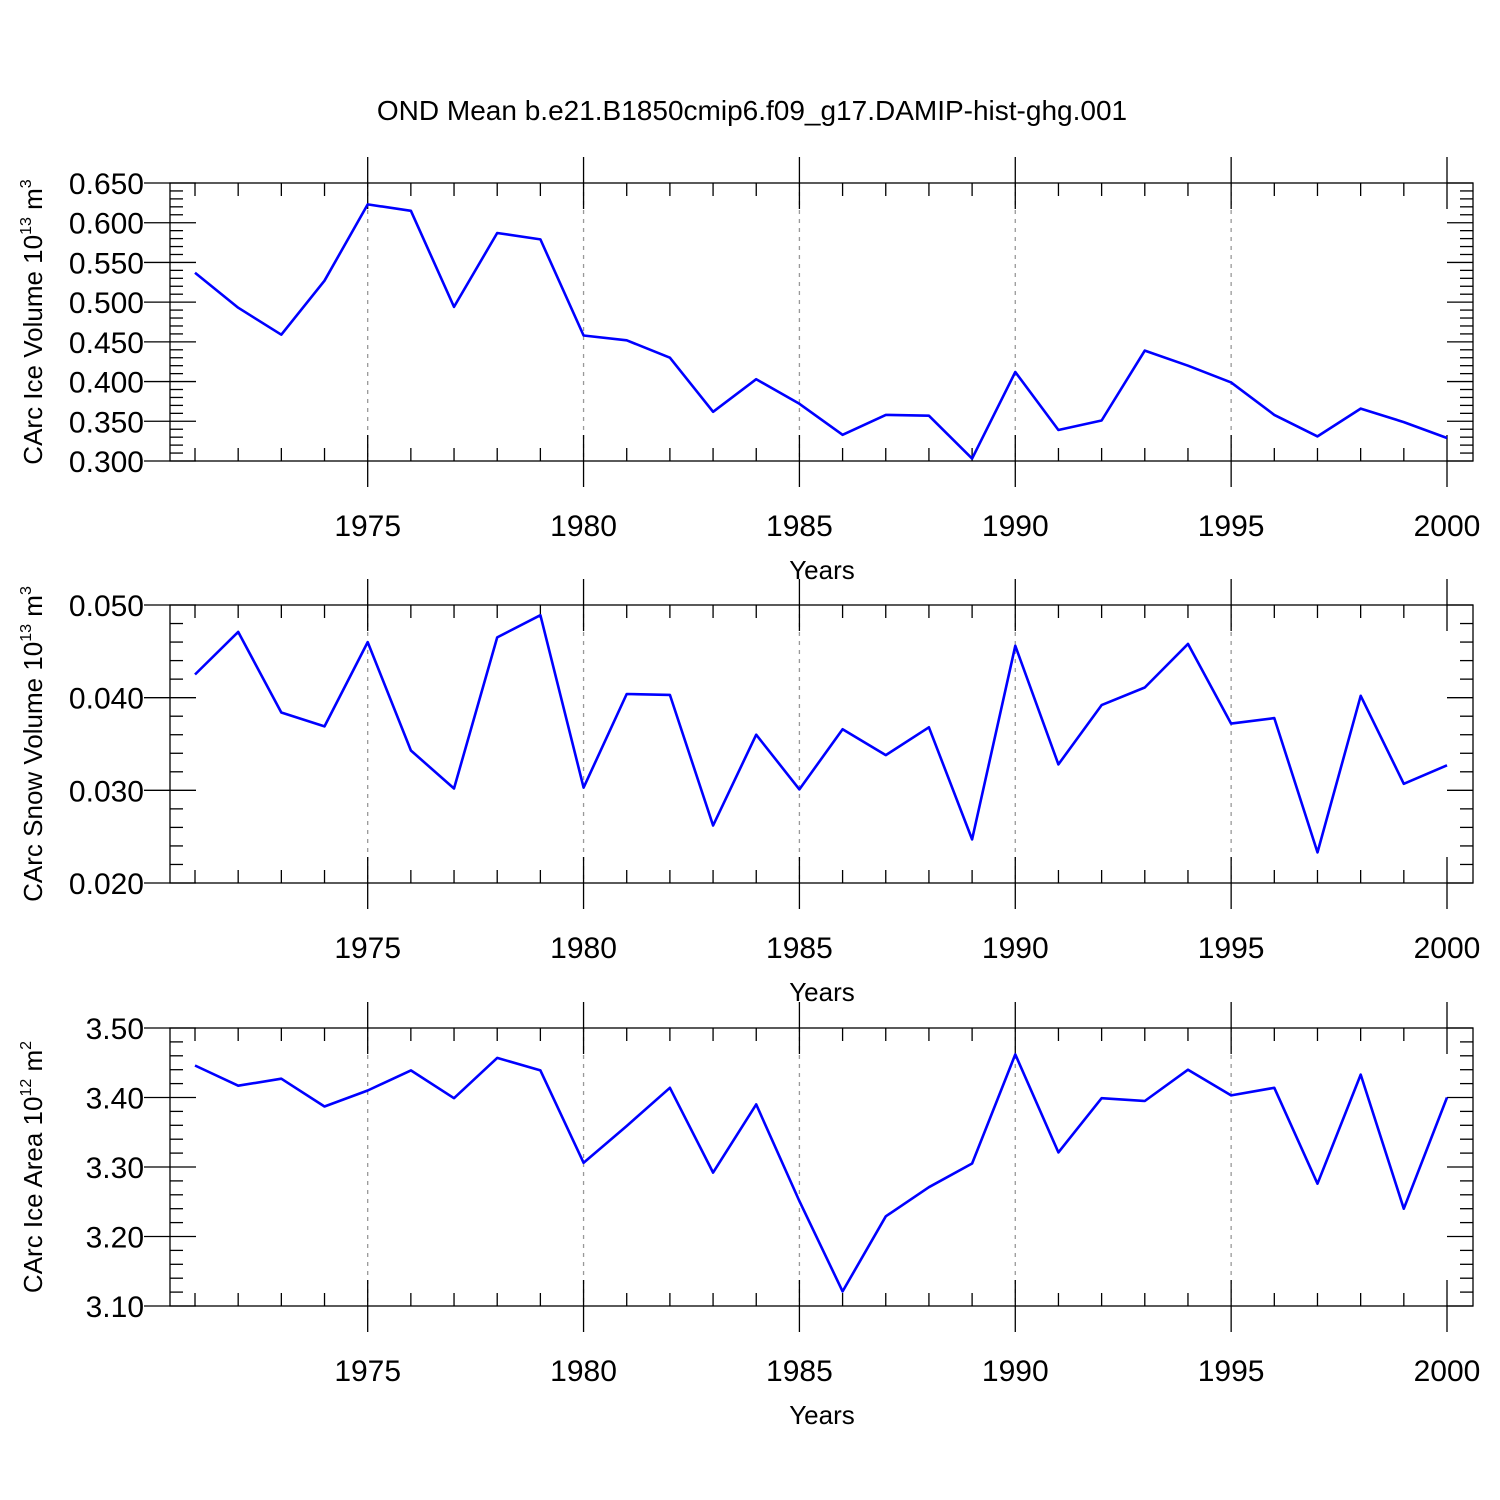 The width and height of the screenshot is (1500, 1500). What do you see at coordinates (106, 606) in the screenshot?
I see `y-tick-label: 0.050` at bounding box center [106, 606].